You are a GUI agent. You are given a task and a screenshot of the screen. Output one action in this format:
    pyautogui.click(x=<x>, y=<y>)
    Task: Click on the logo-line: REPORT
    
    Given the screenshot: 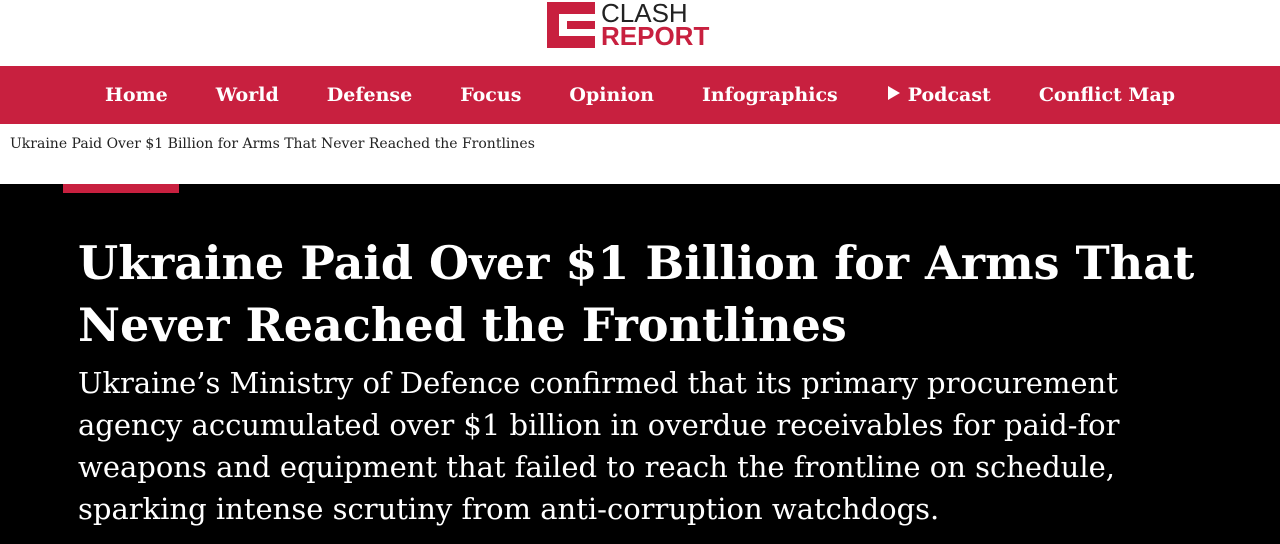 What is the action you would take?
    pyautogui.click(x=655, y=36)
    